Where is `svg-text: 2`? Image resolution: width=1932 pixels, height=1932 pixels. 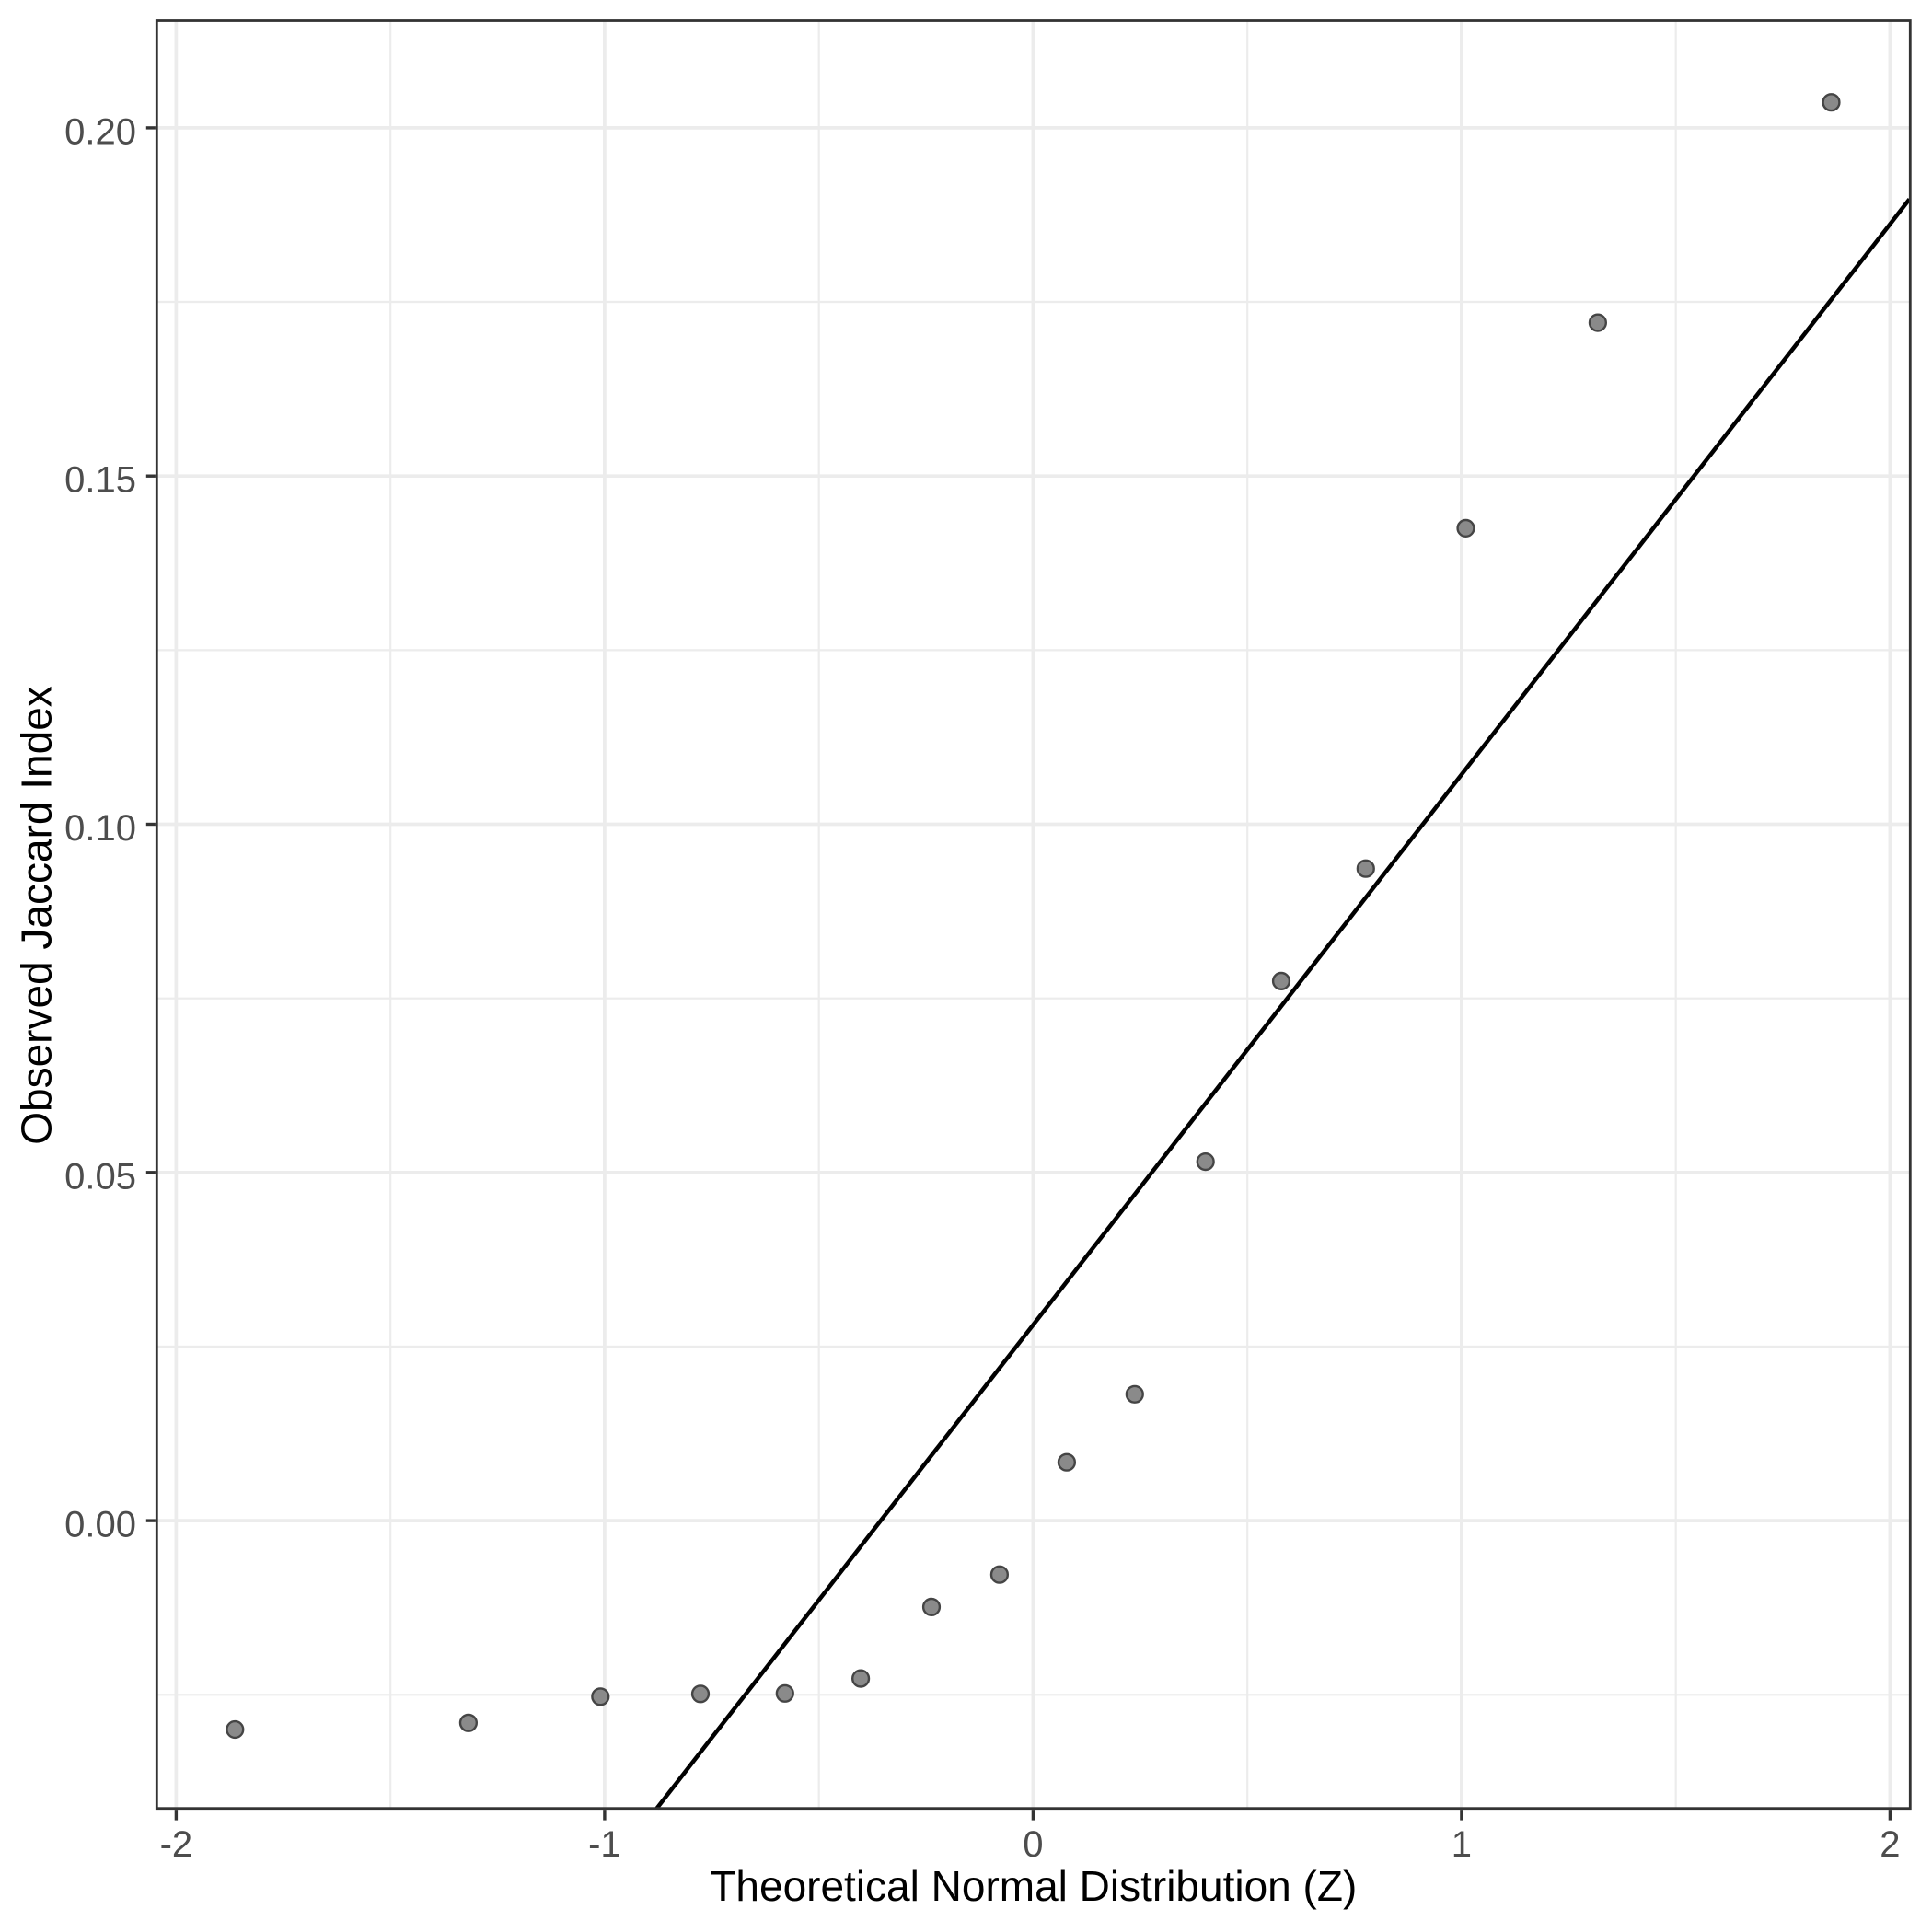
svg-text: 2 is located at coordinates (1890, 1845).